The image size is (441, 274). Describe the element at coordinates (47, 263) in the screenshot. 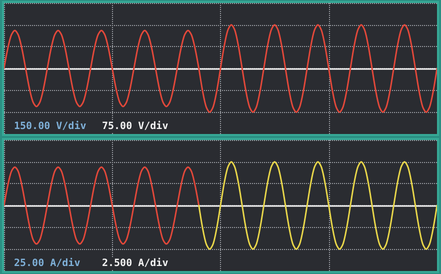

I see `text: 25.00 A/div` at that location.